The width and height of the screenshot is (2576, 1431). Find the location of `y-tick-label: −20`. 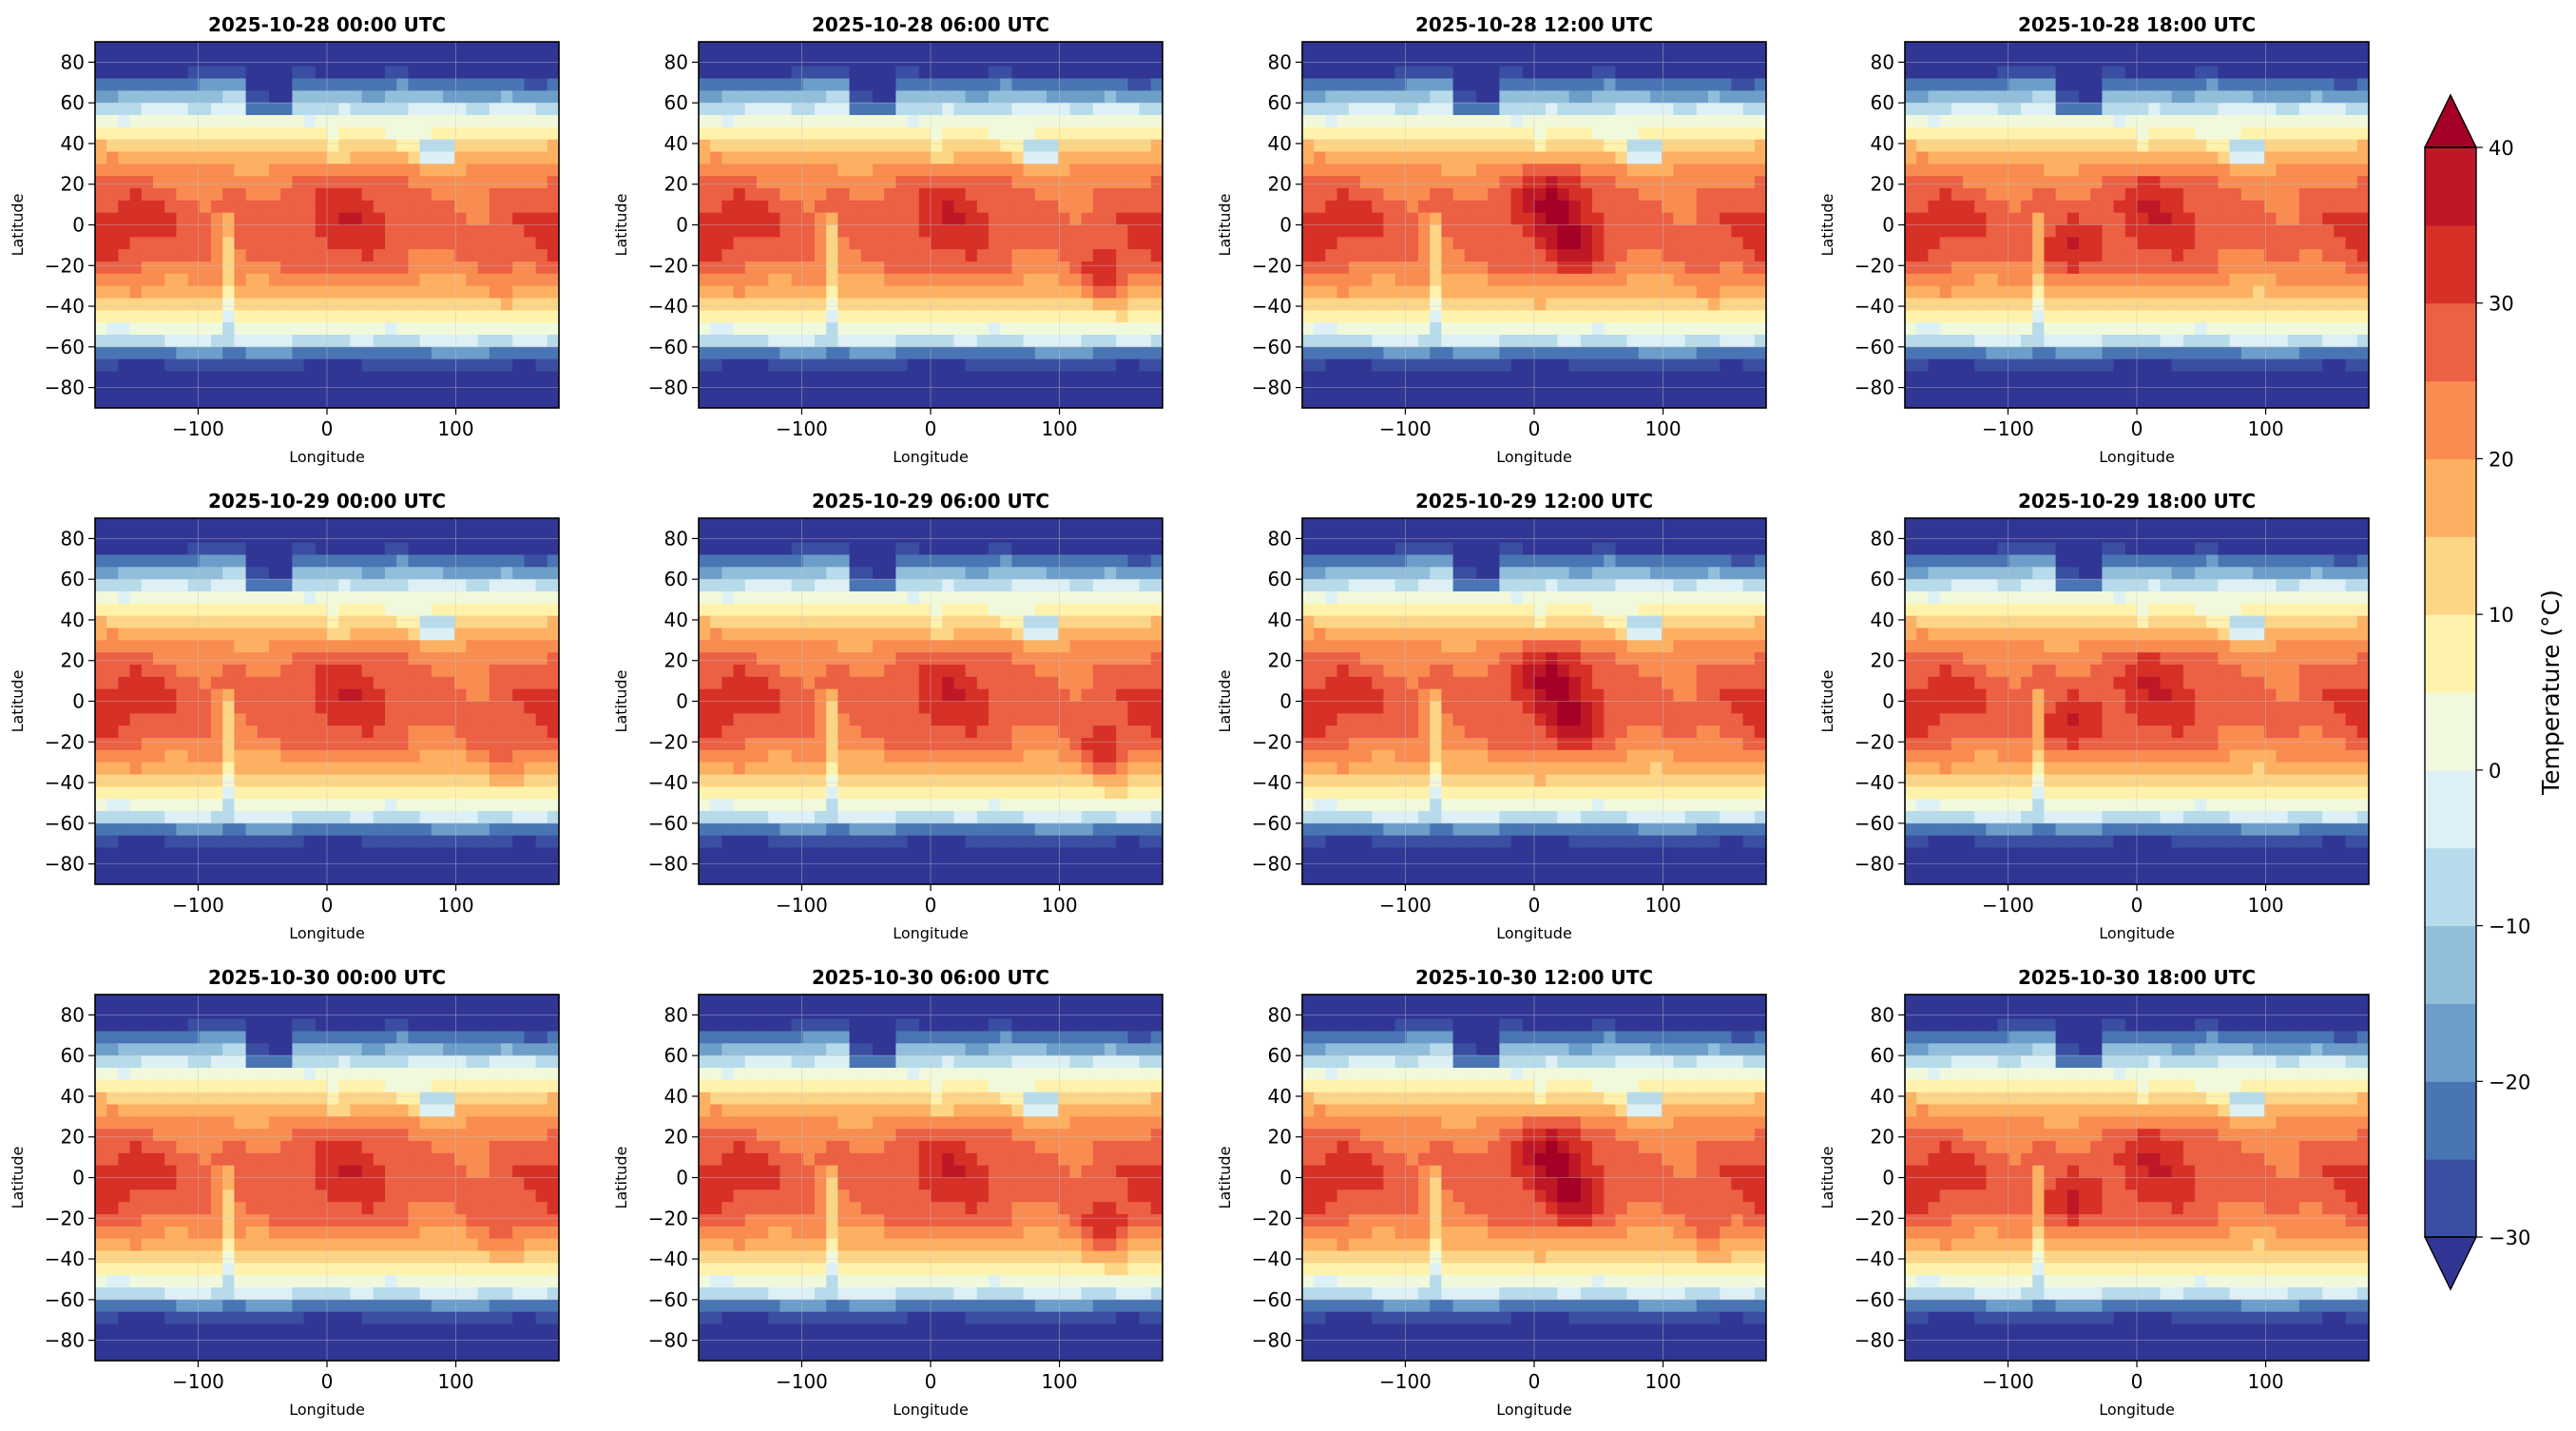

y-tick-label: −20 is located at coordinates (668, 265).